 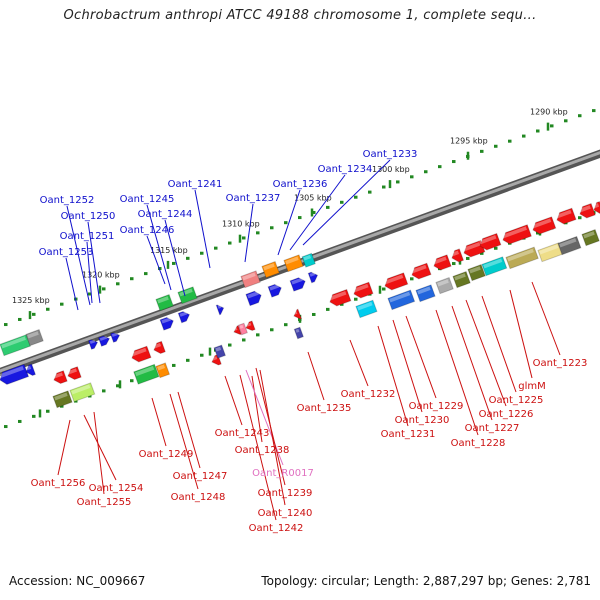 I want to click on gene-label: Oant_1242, so click(x=276, y=528).